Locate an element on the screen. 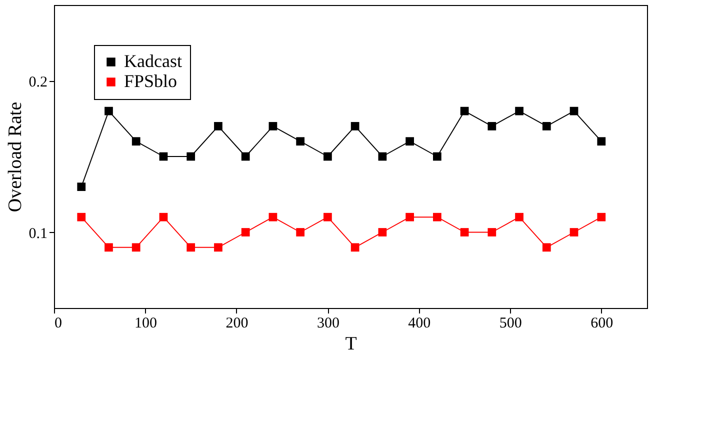  y-axis-title: Overload Rate is located at coordinates (15, 157).